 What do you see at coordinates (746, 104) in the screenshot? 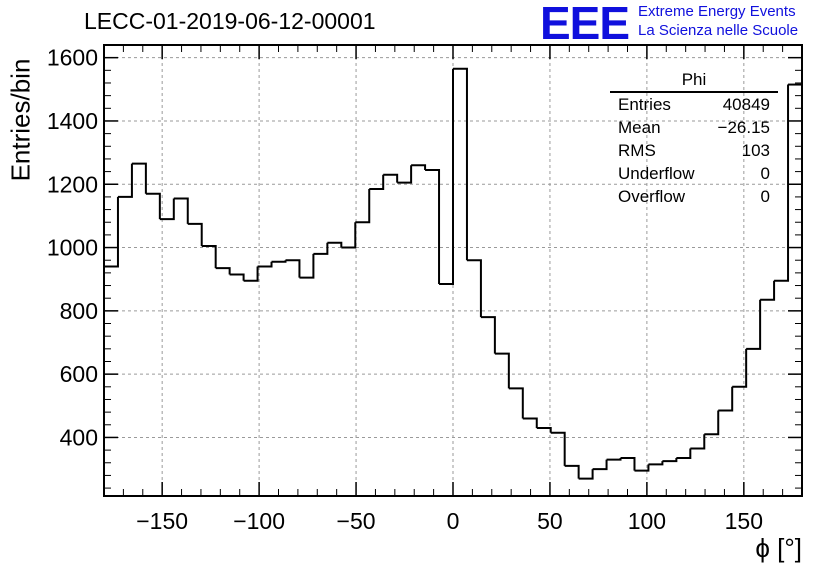
I see `stats-value: 40849` at bounding box center [746, 104].